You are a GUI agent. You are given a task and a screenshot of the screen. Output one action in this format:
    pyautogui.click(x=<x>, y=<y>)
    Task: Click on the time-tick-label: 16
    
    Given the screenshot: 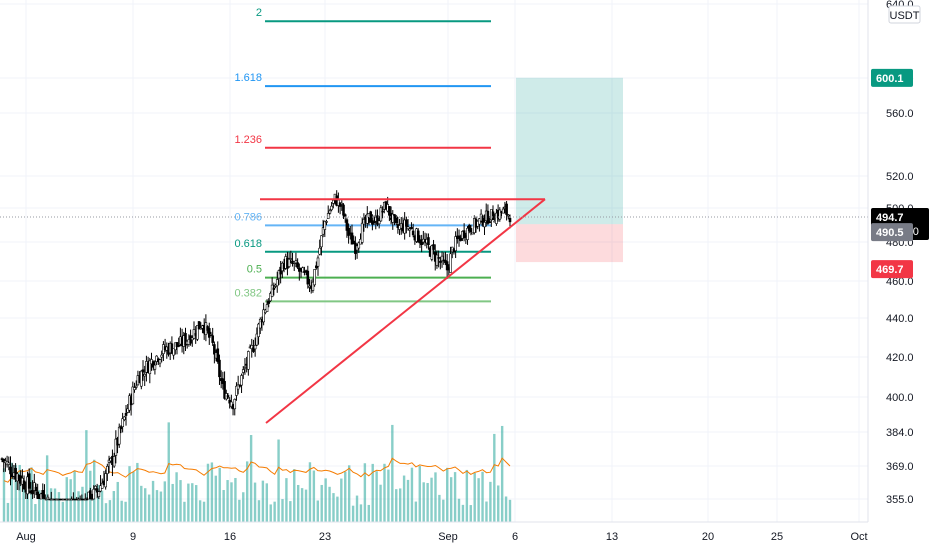 What is the action you would take?
    pyautogui.click(x=230, y=537)
    